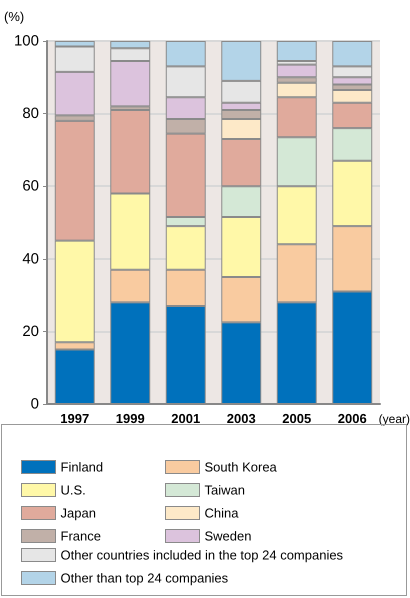  What do you see at coordinates (78, 513) in the screenshot?
I see `legend-label: Japan` at bounding box center [78, 513].